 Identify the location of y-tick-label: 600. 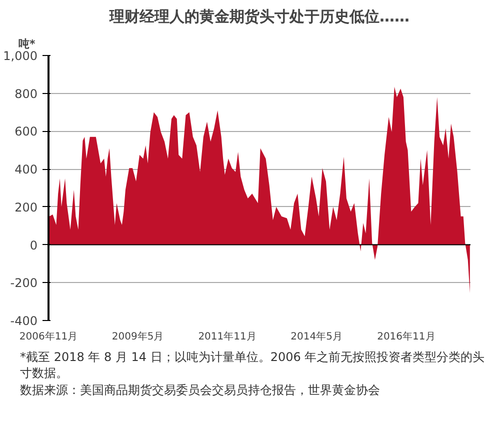
(26, 131).